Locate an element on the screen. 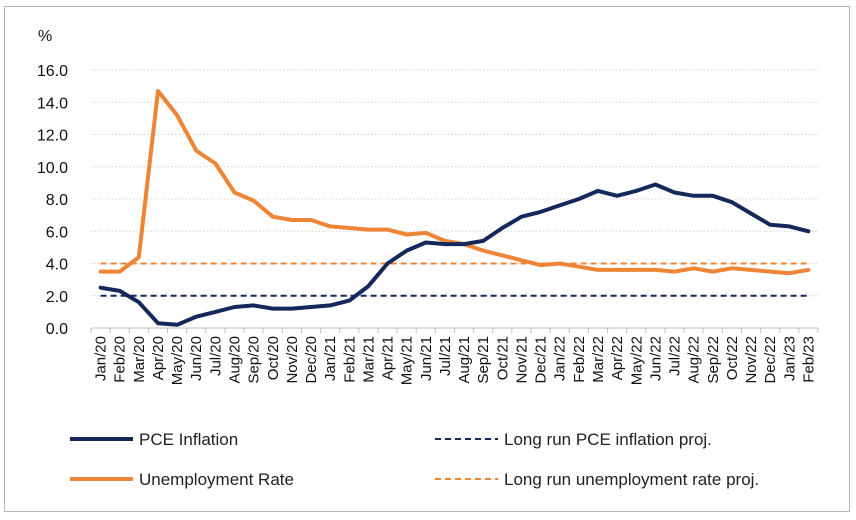 This screenshot has height=520, width=856. x-tick-label: Nov/20 is located at coordinates (292, 360).